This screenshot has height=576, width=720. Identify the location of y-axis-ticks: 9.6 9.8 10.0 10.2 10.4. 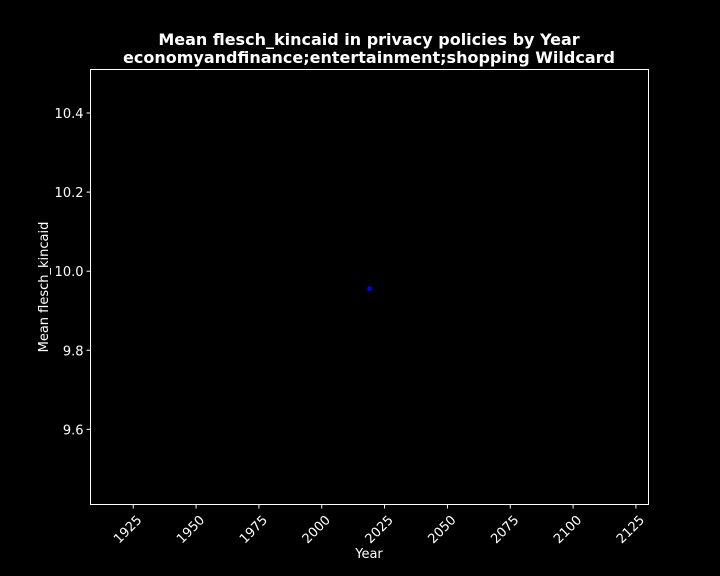
(73, 272).